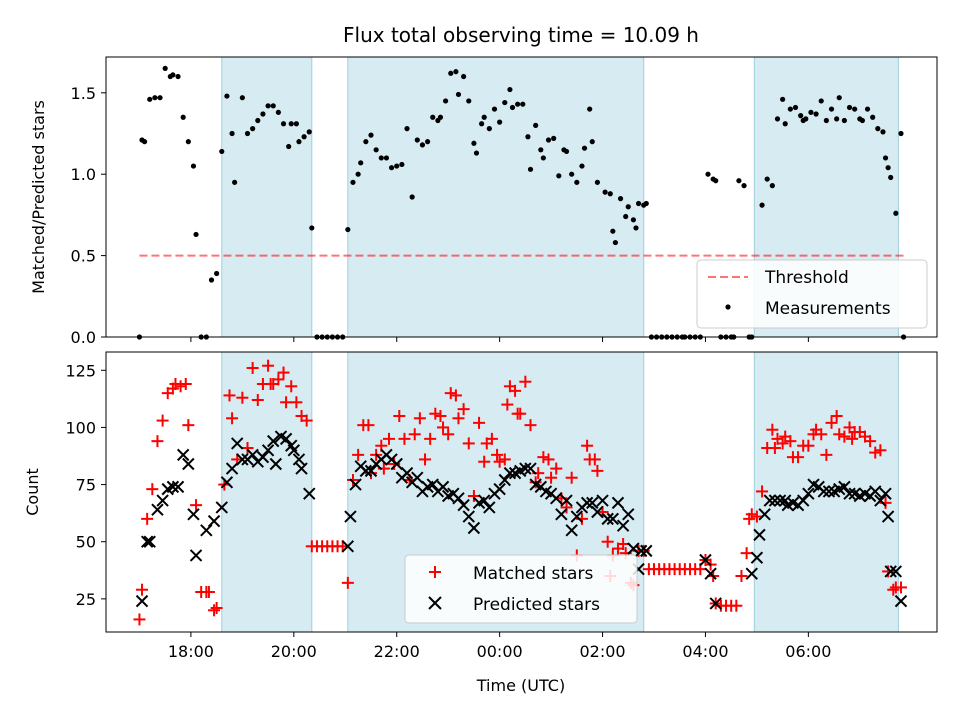  I want to click on ratio-x-ticks, so click(499, 339).